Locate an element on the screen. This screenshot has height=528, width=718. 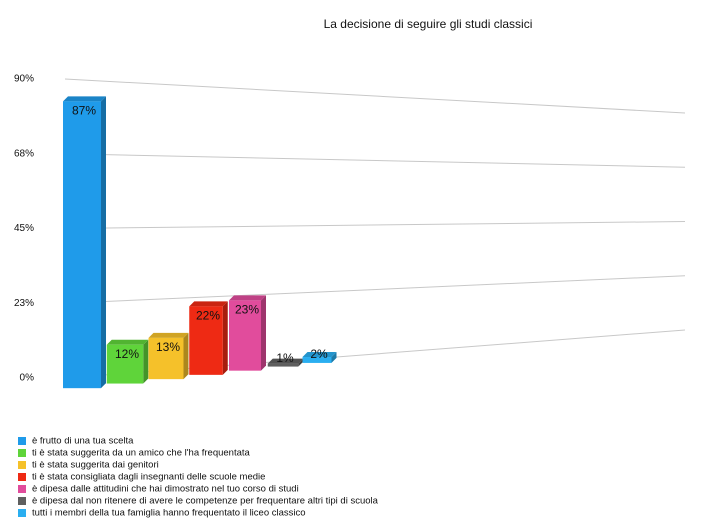
value-label: 1% is located at coordinates (285, 358).